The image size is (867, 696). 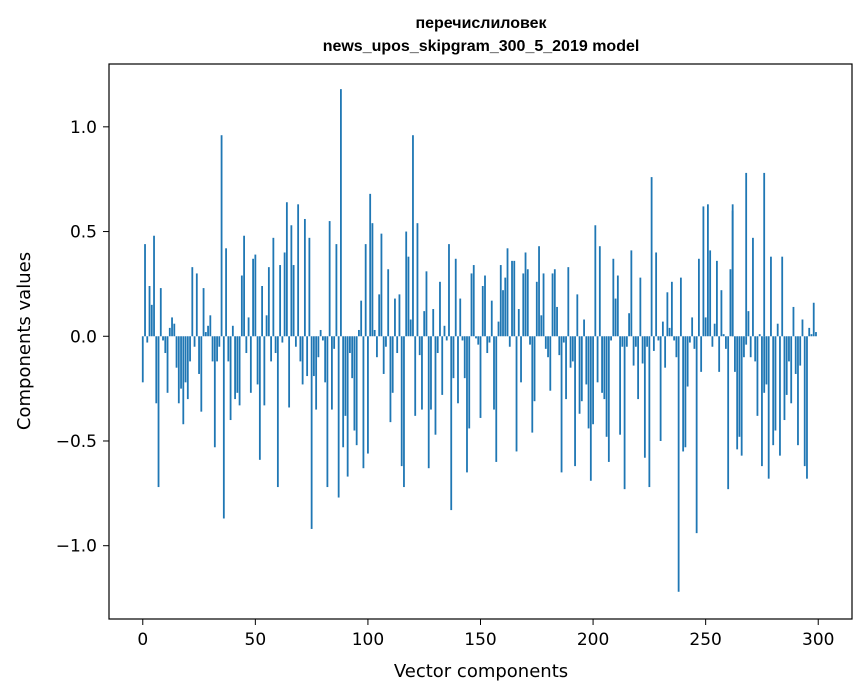 What do you see at coordinates (76, 442) in the screenshot?
I see `y-tick-label: −0.5` at bounding box center [76, 442].